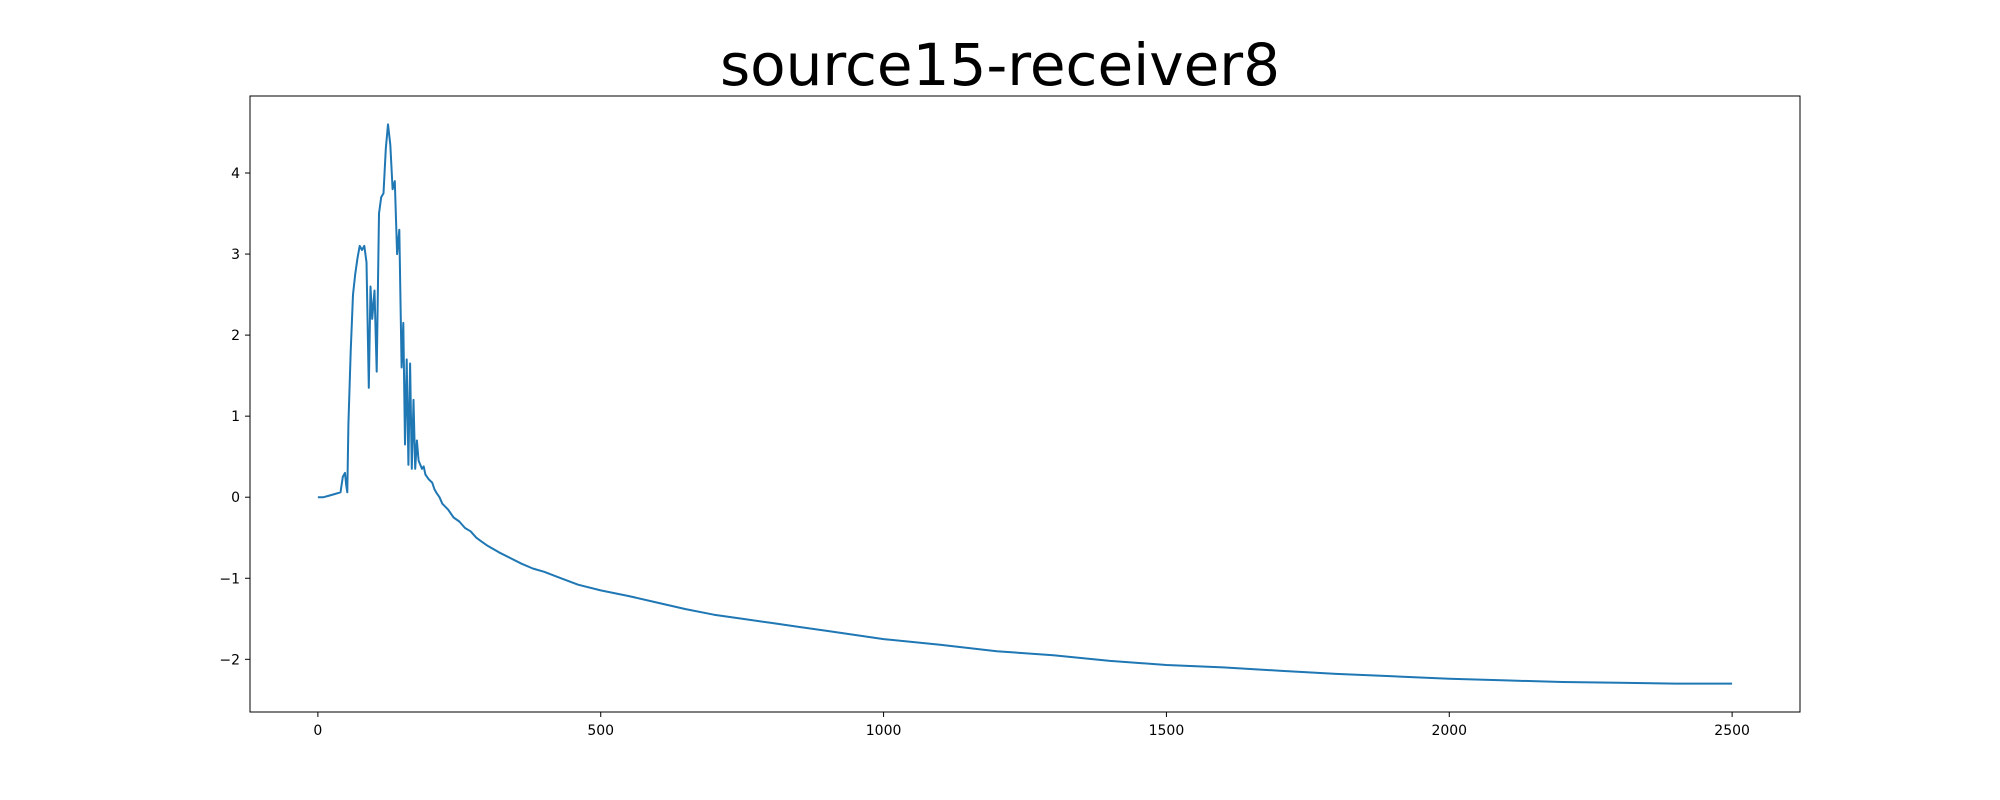  Describe the element at coordinates (235, 336) in the screenshot. I see `y-tick-label: 2` at that location.